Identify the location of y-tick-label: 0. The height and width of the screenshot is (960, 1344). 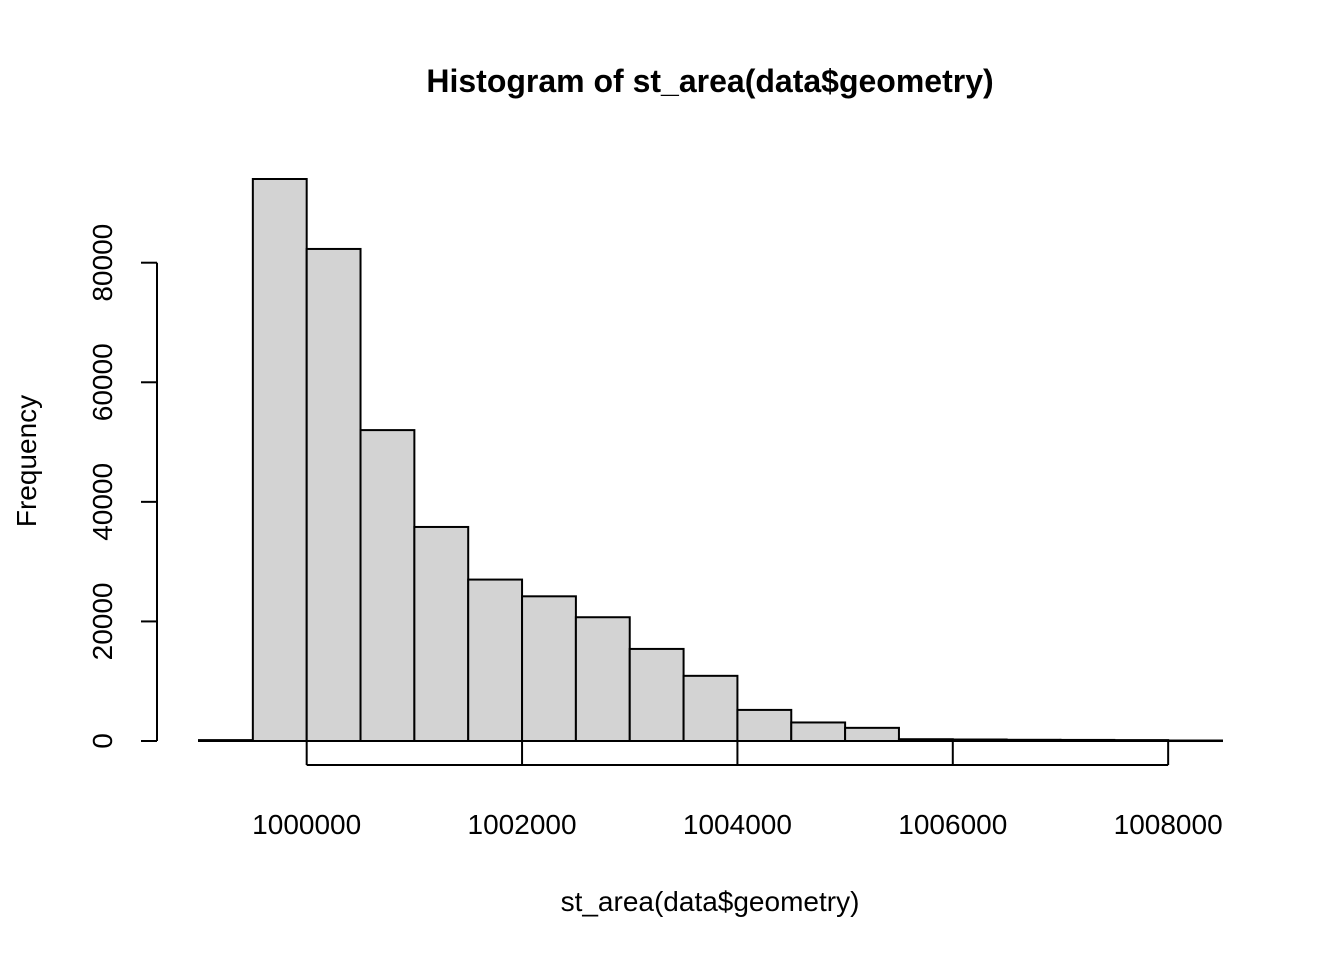
(102, 741).